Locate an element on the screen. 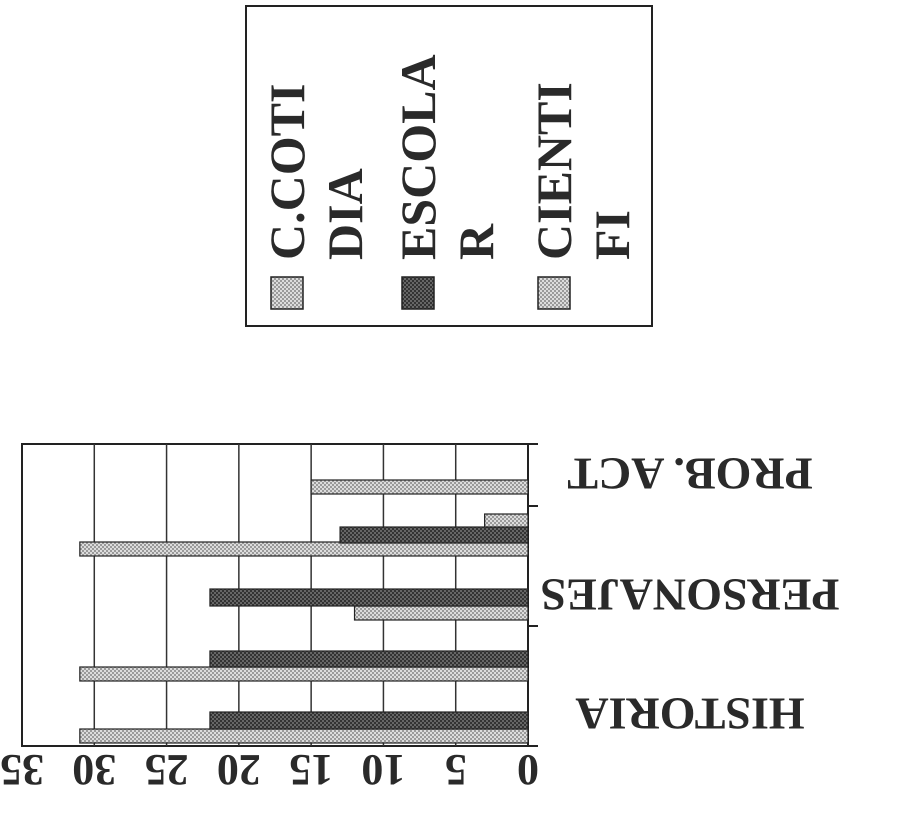 The image size is (917, 840). category-label: PROB. ACT is located at coordinates (689, 474).